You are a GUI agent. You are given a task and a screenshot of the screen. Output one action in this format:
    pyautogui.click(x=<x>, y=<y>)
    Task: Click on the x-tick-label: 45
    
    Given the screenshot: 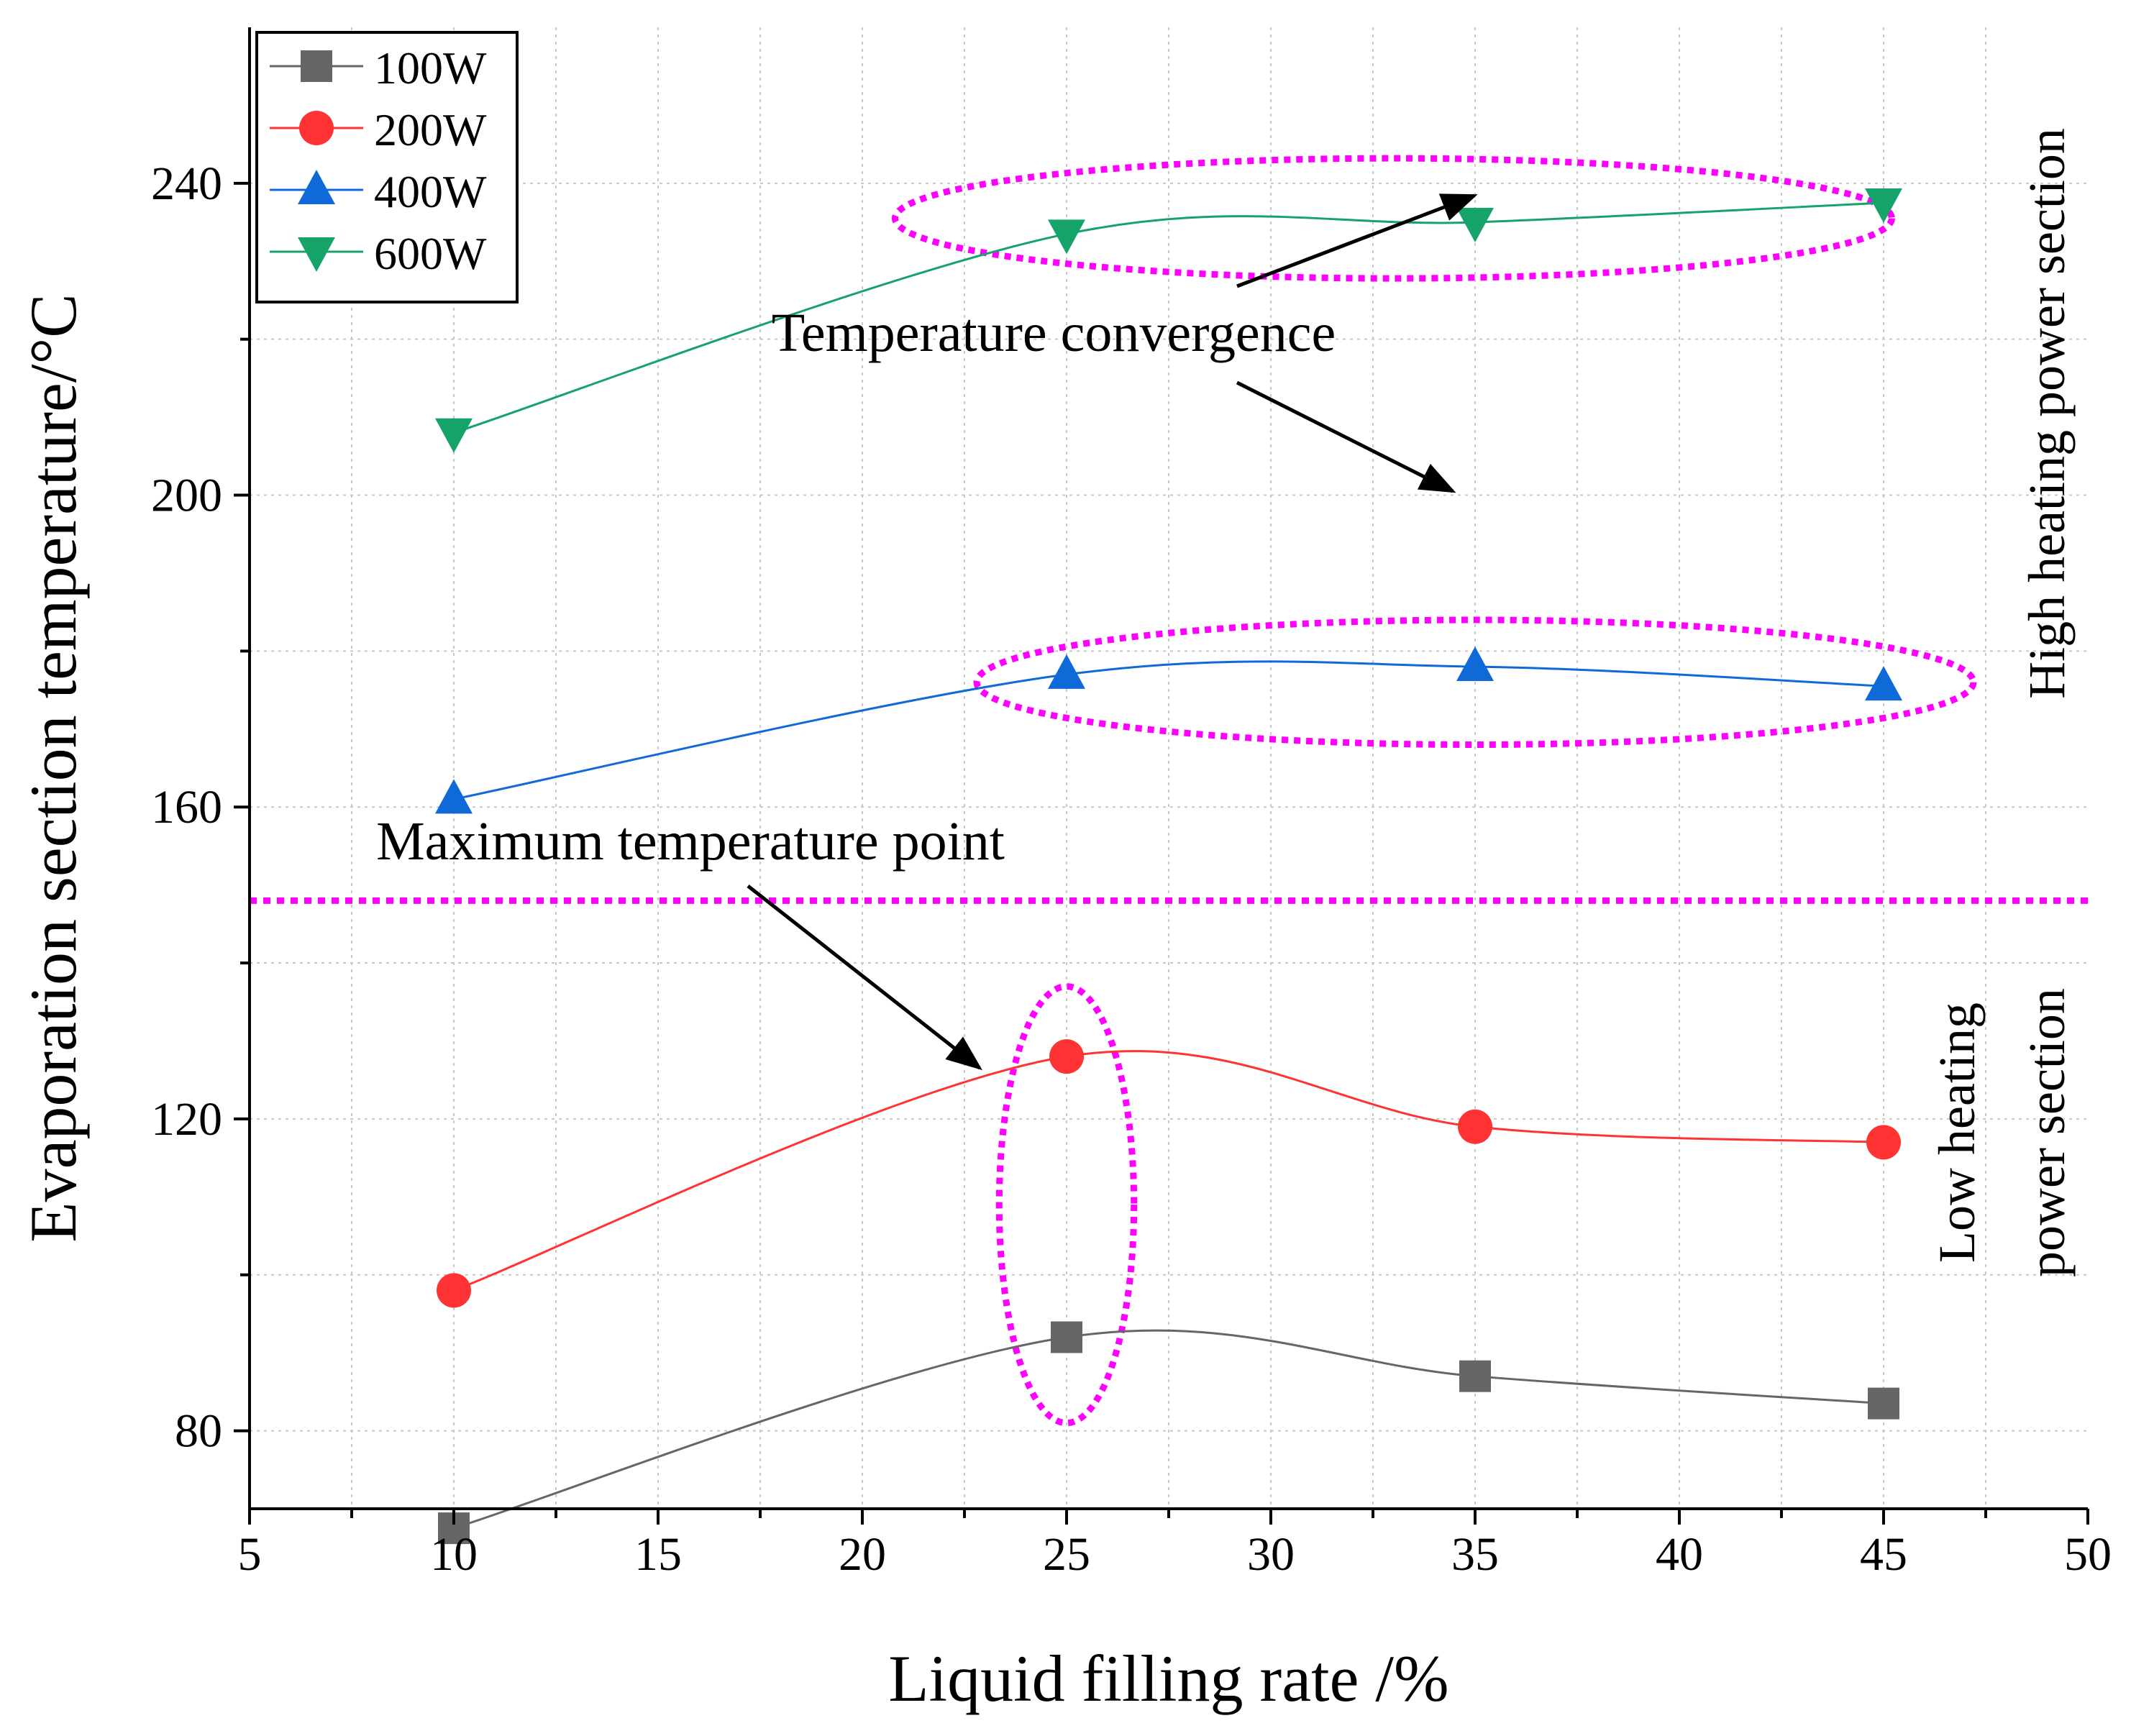 What is the action you would take?
    pyautogui.click(x=1883, y=1555)
    